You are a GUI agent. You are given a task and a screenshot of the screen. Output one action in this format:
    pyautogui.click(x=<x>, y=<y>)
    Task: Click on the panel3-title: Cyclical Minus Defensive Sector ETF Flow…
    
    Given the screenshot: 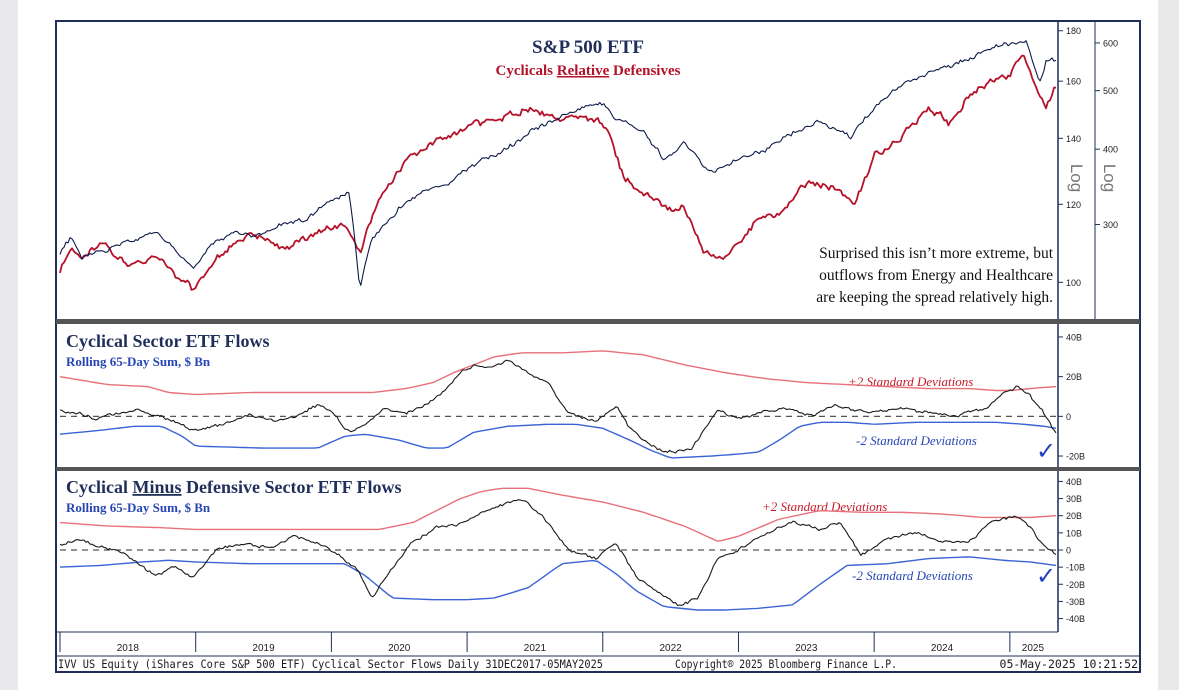 What is the action you would take?
    pyautogui.click(x=233, y=487)
    